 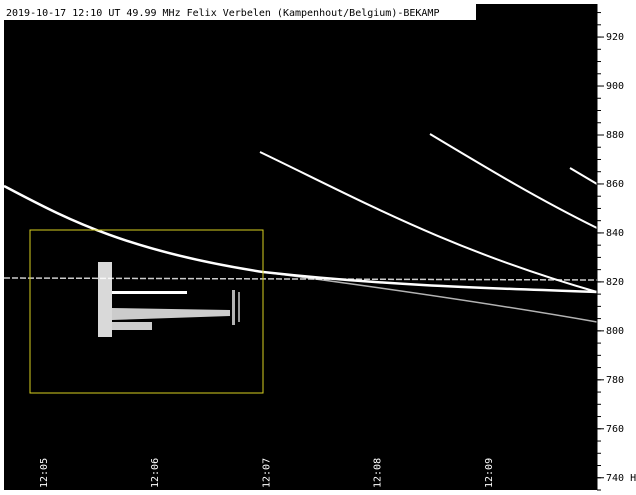 What do you see at coordinates (44, 473) in the screenshot?
I see `x-tick-label: 12:05` at bounding box center [44, 473].